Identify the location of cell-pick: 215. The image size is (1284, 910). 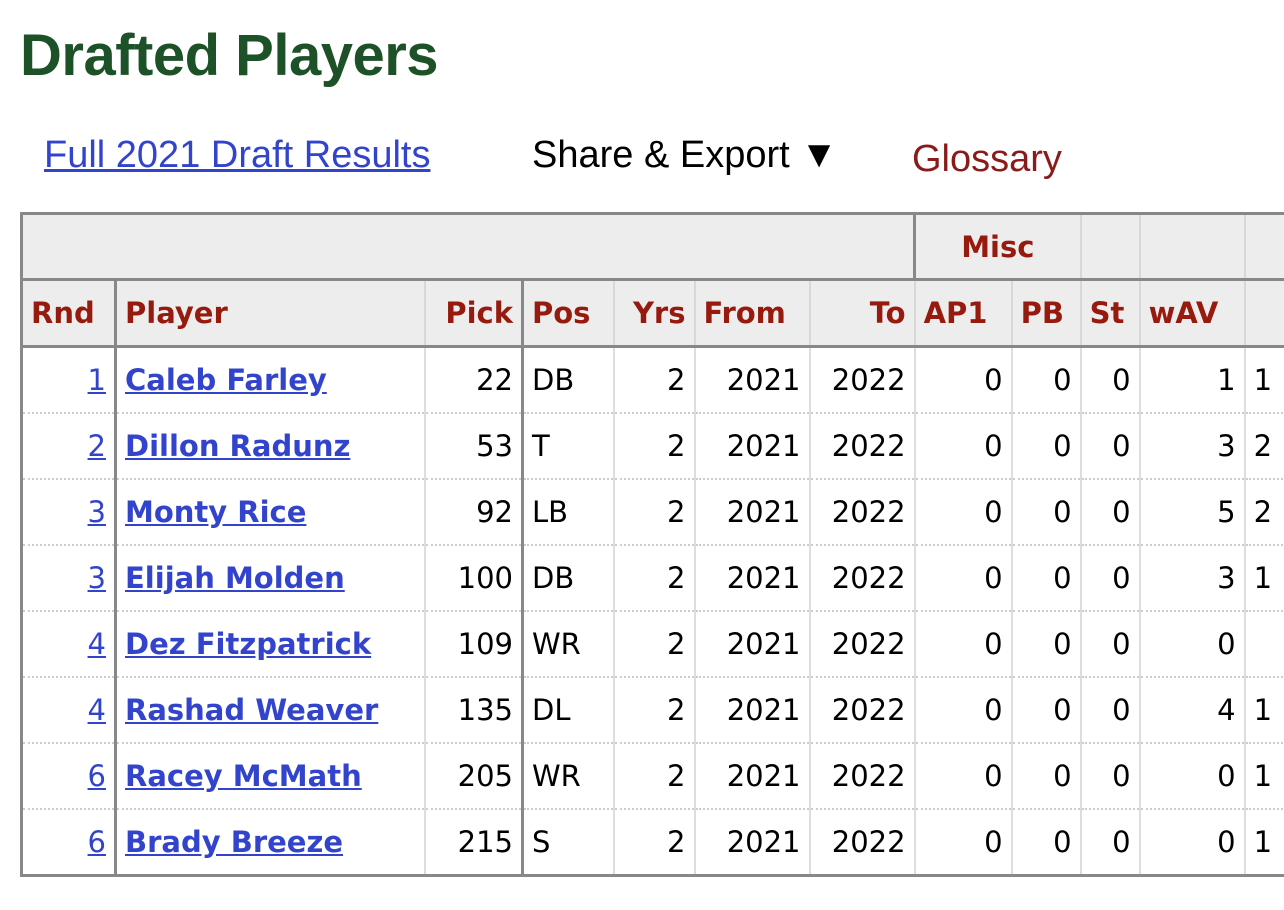
(473, 843).